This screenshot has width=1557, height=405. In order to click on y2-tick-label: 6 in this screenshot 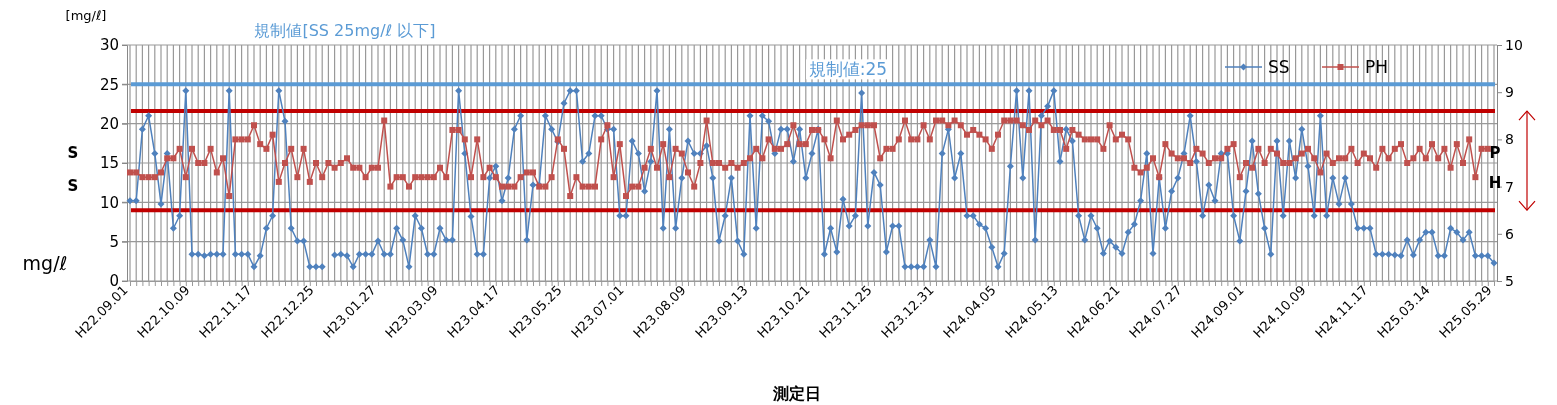, I will do `click(1509, 233)`.